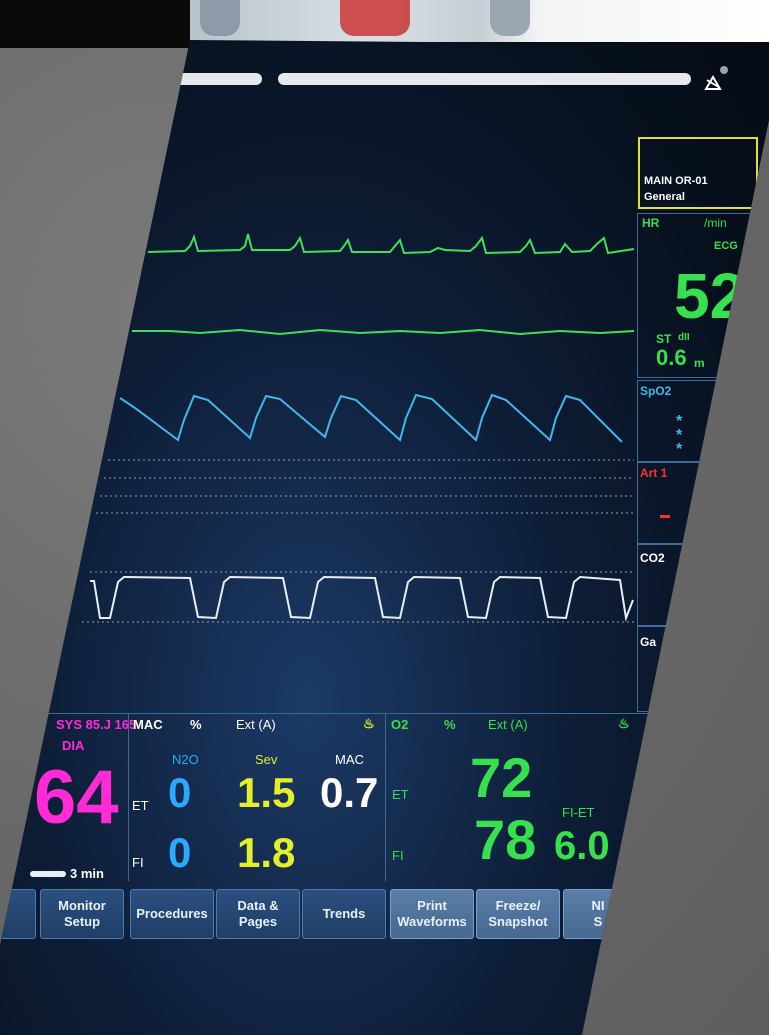 This screenshot has height=1035, width=769. Describe the element at coordinates (505, 839) in the screenshot. I see `o2-fi-value: 78` at that location.